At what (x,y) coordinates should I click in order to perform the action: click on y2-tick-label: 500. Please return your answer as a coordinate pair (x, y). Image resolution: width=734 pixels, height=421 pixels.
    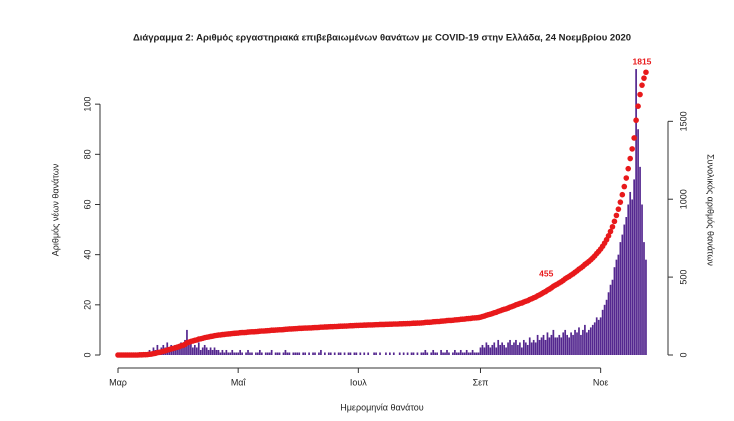
    Looking at the image, I should click on (683, 277).